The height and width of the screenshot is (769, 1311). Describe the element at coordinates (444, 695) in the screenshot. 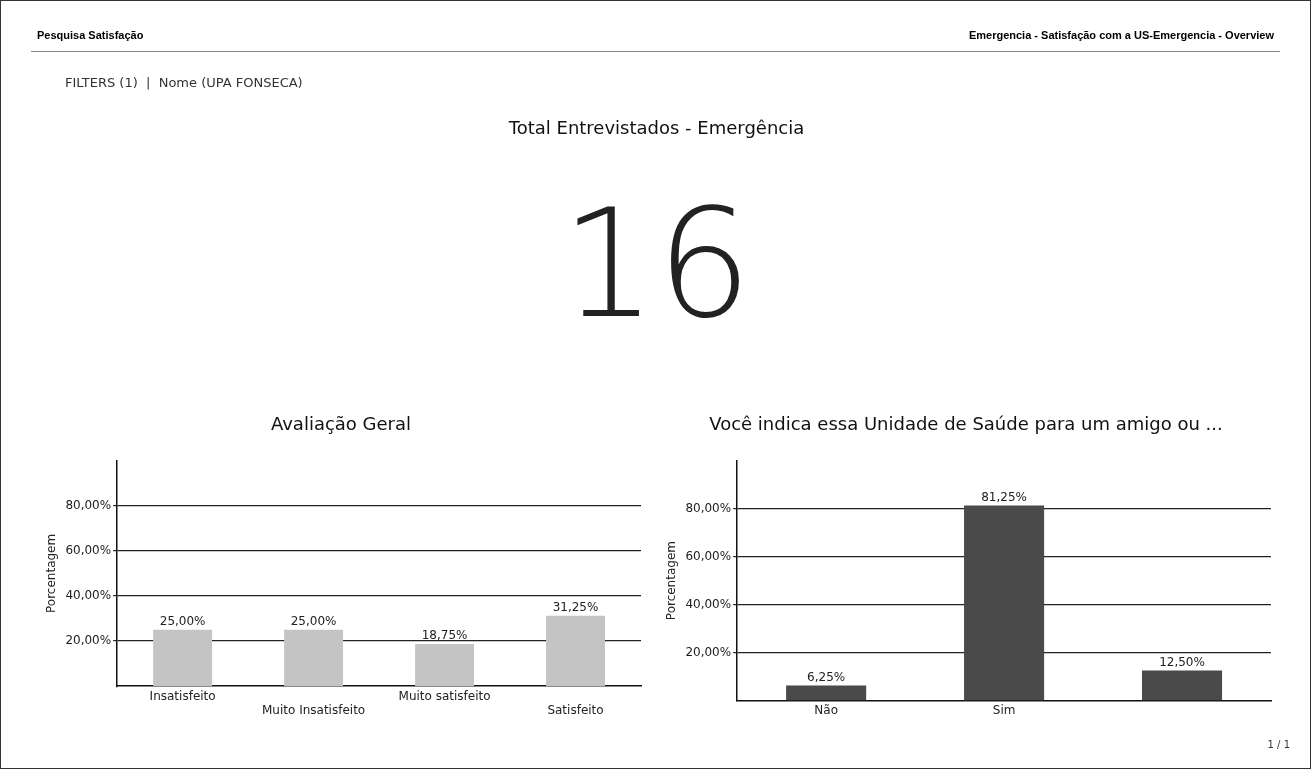

I see `x-tick-label: Muito satisfeito` at that location.